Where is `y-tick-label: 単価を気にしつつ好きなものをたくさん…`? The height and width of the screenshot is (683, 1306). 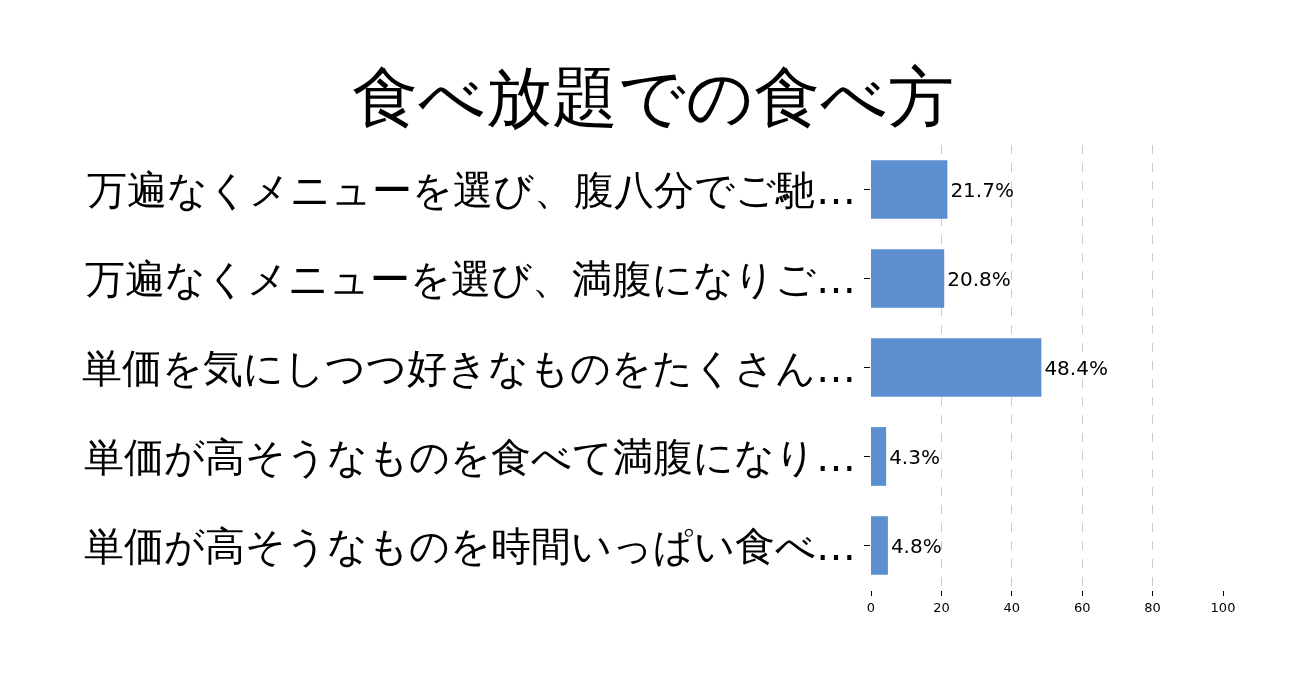
y-tick-label: 単価を気にしつつ好きなものをたくさん… is located at coordinates (469, 367).